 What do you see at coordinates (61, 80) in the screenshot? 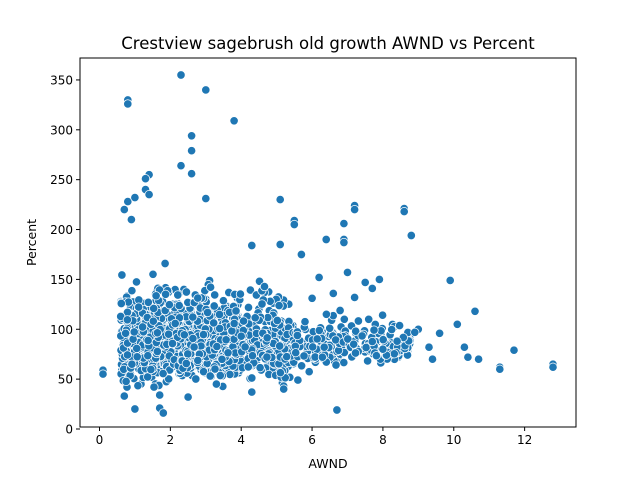
I see `y-tick-label: 350` at bounding box center [61, 80].